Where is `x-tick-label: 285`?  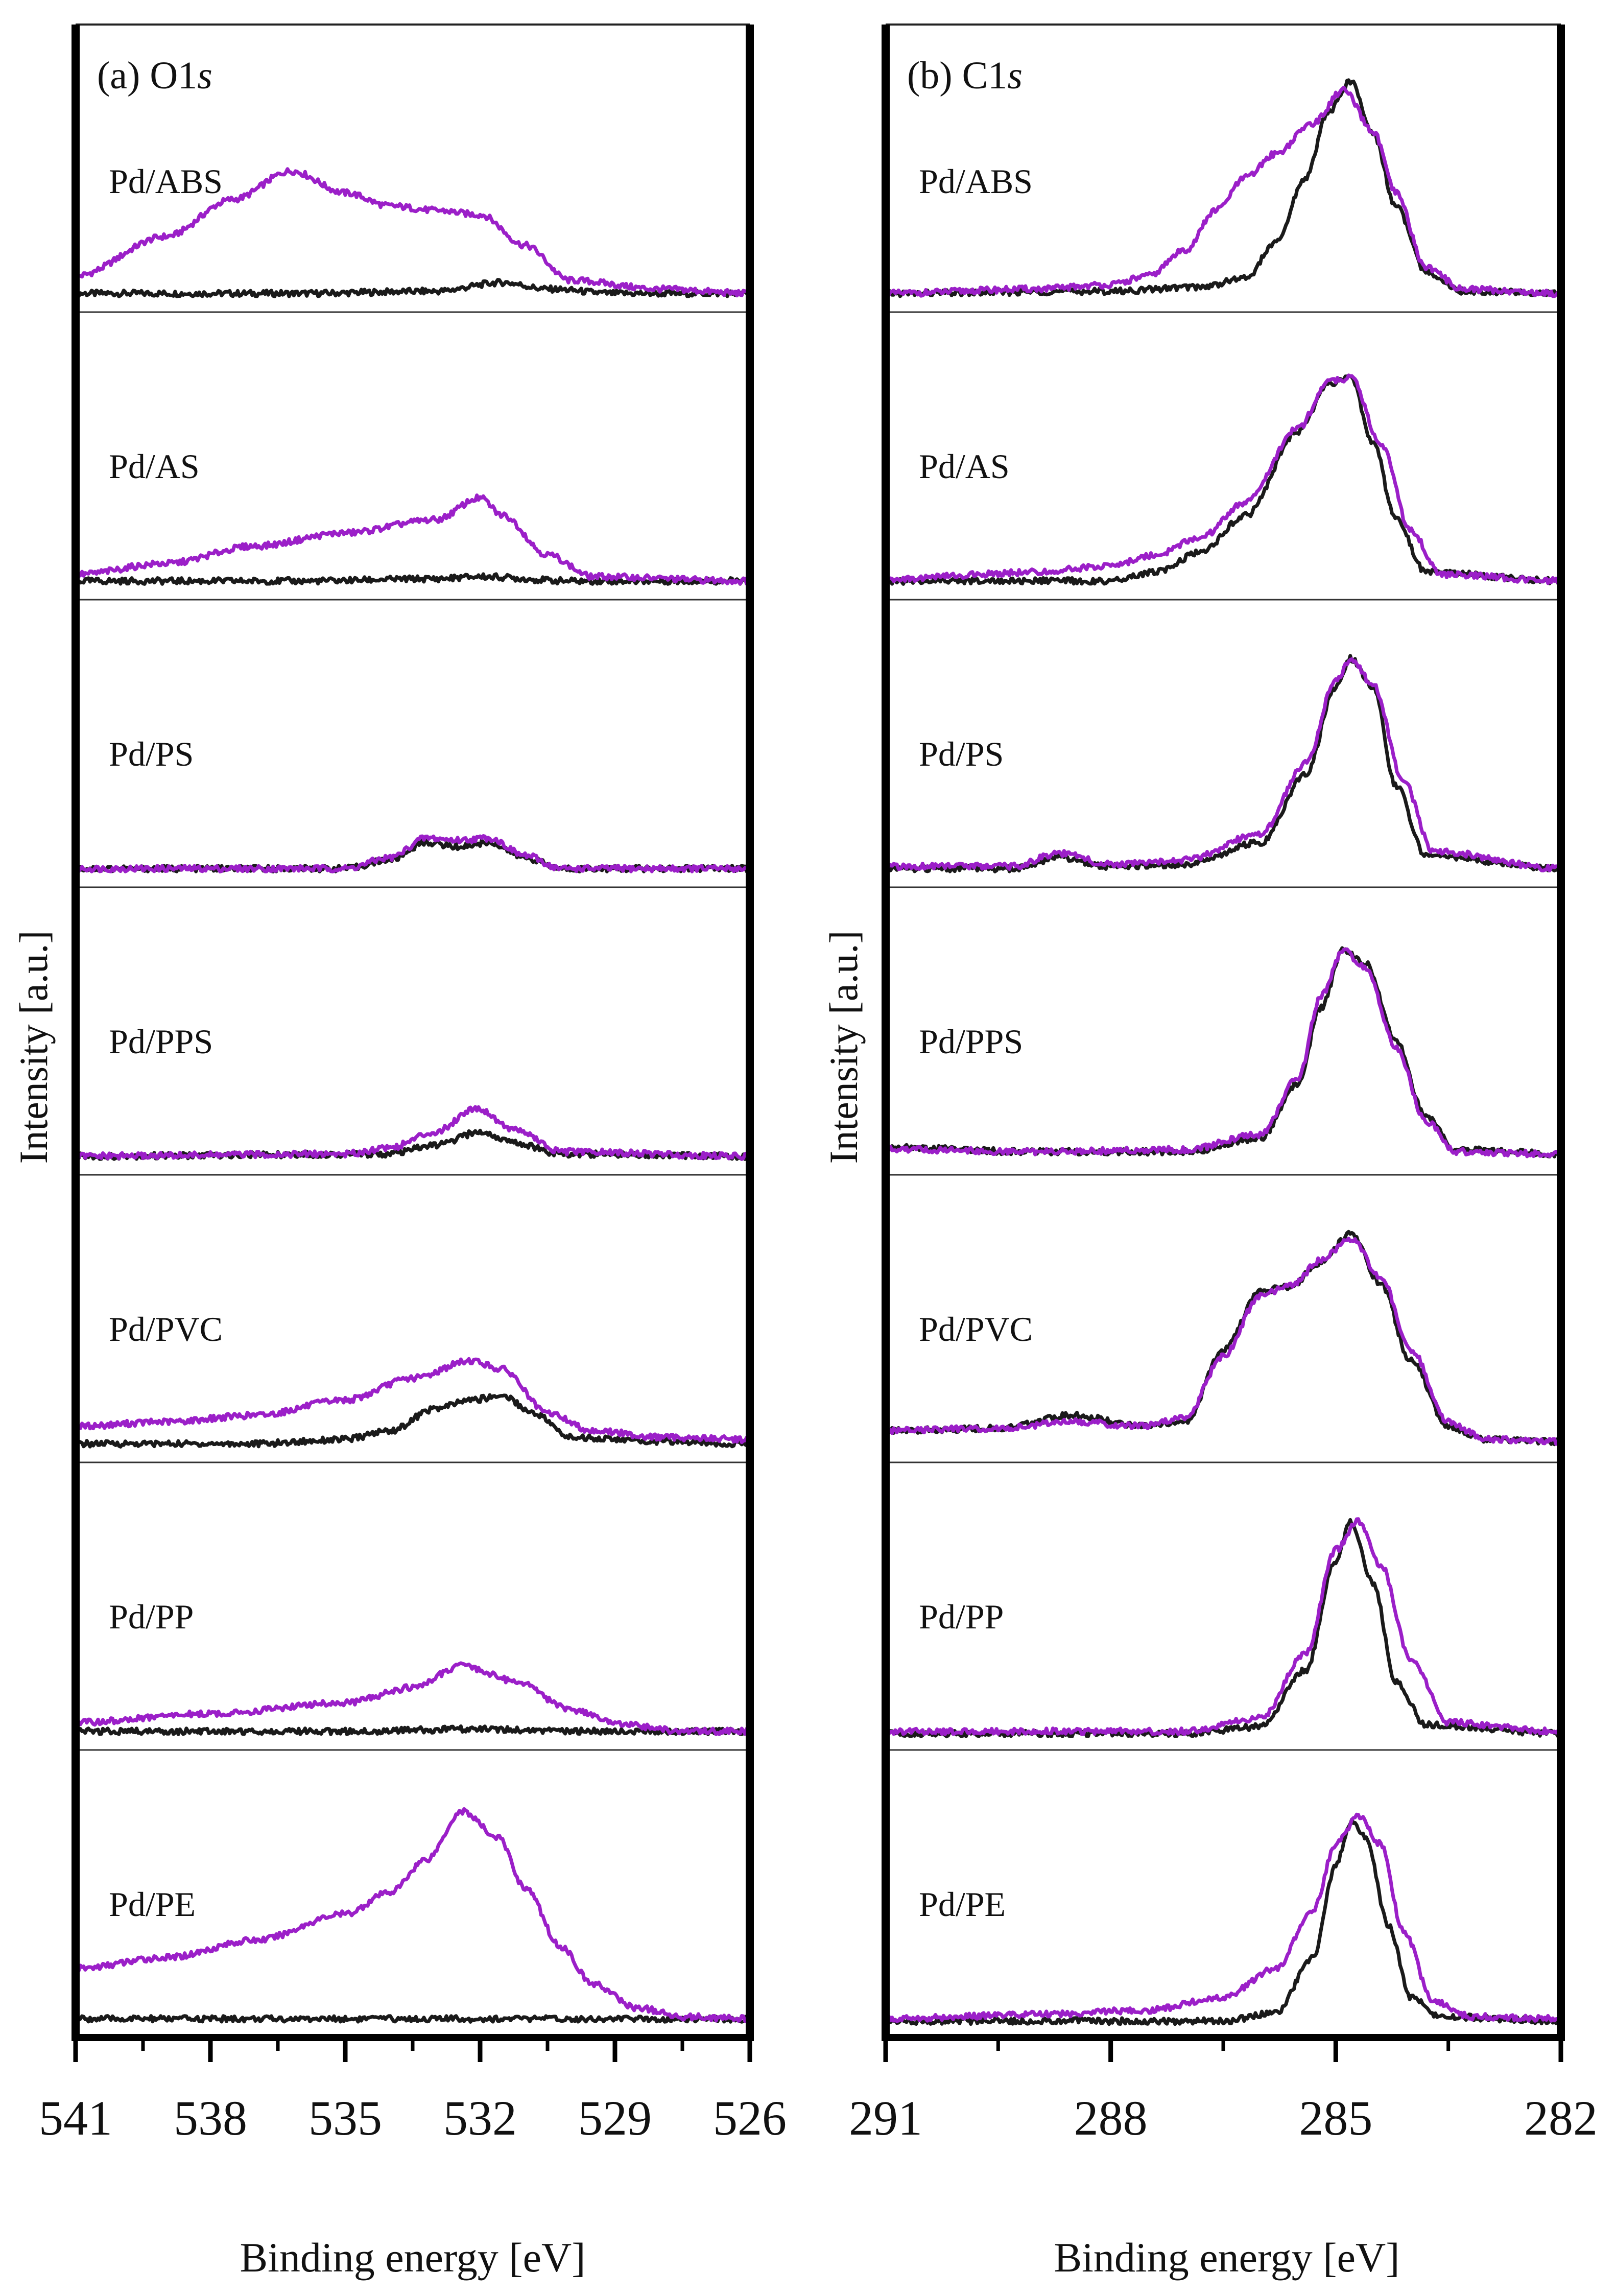
x-tick-label: 285 is located at coordinates (1336, 2118).